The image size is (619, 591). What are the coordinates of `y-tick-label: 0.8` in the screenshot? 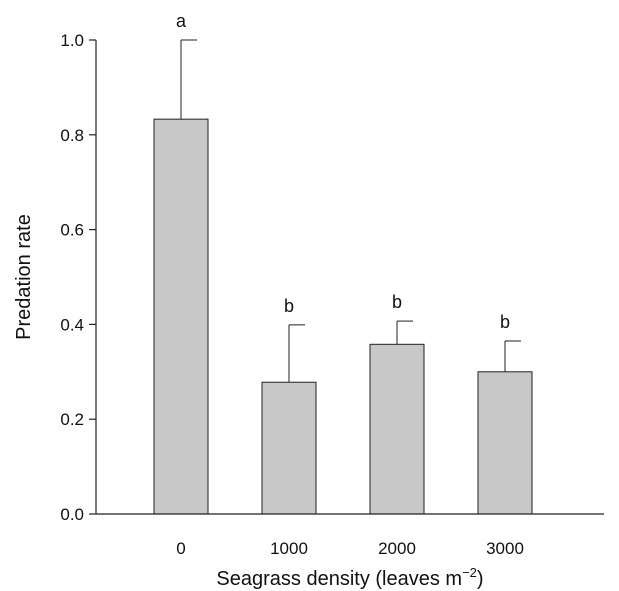 It's located at (72, 135).